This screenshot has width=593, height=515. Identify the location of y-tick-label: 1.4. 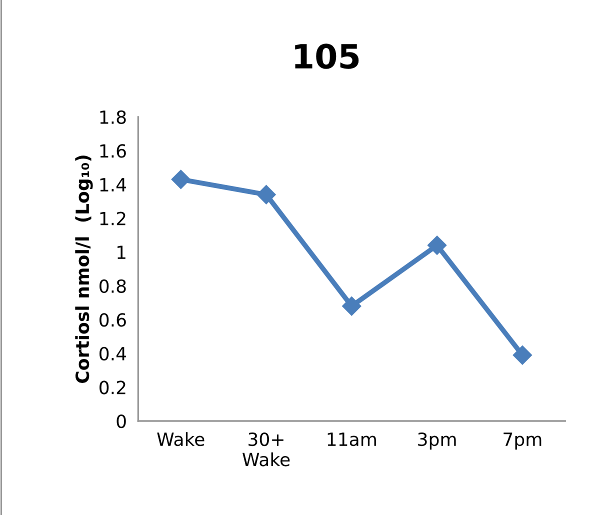
(113, 185).